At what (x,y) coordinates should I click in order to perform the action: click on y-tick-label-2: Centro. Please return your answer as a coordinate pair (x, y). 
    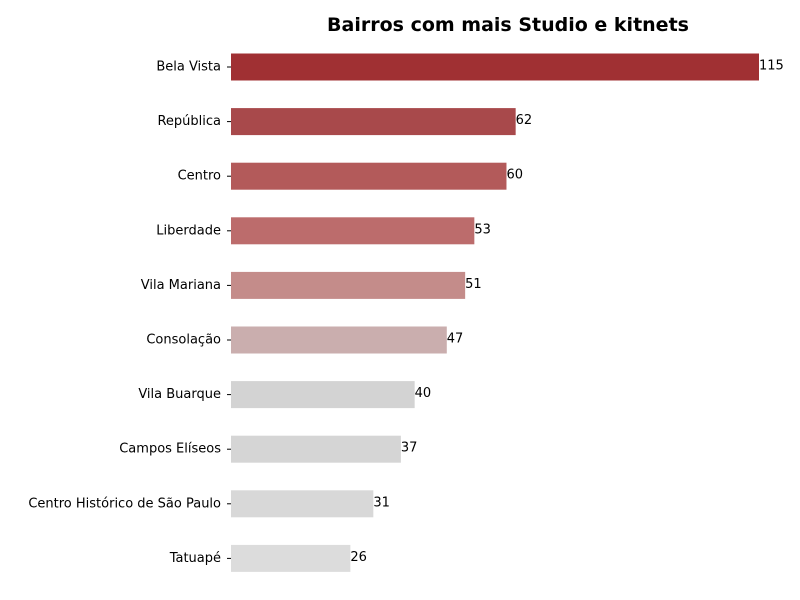
    Looking at the image, I should click on (199, 176).